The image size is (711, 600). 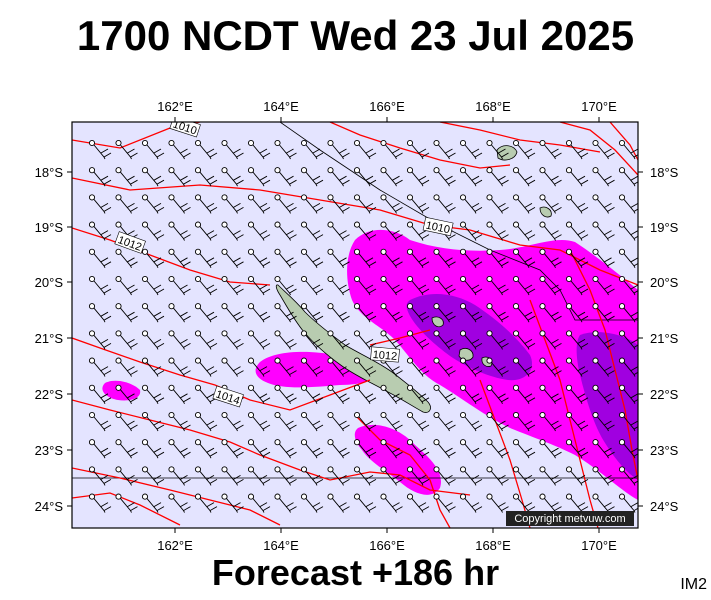 What do you see at coordinates (387, 545) in the screenshot?
I see `lon-labels-bottom: 162°E 164°E 166°E 168°E 170°E` at bounding box center [387, 545].